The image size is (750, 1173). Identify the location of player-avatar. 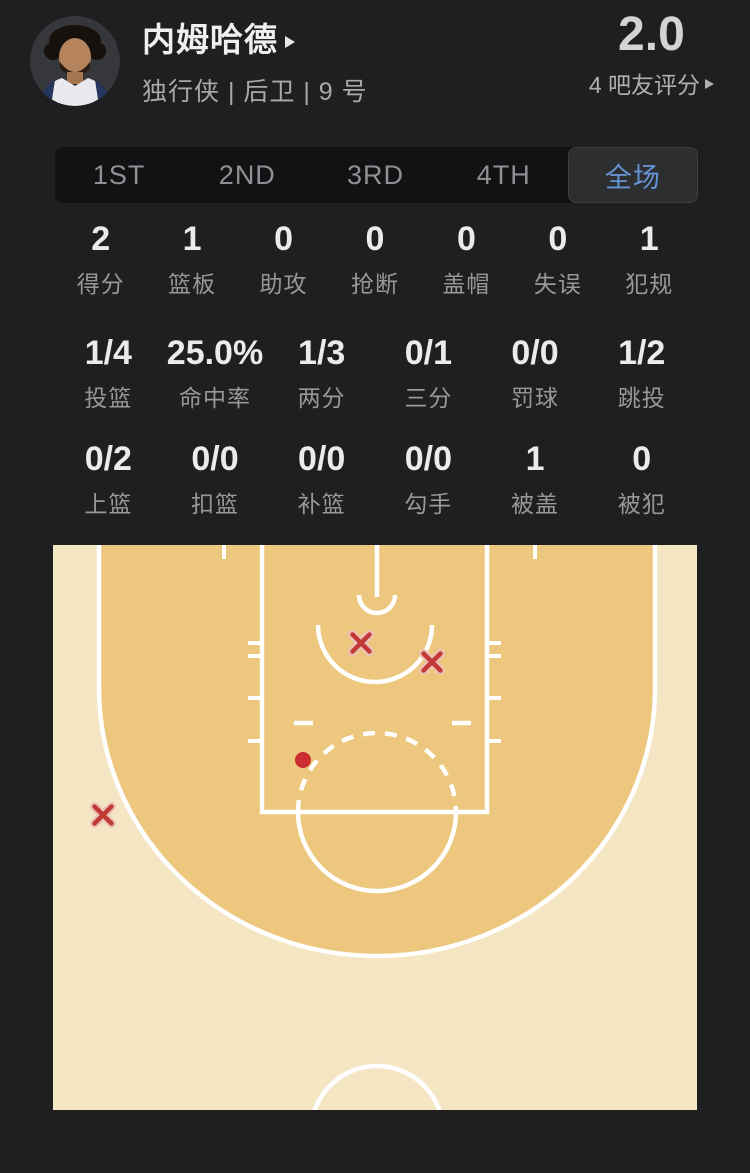
(75, 61).